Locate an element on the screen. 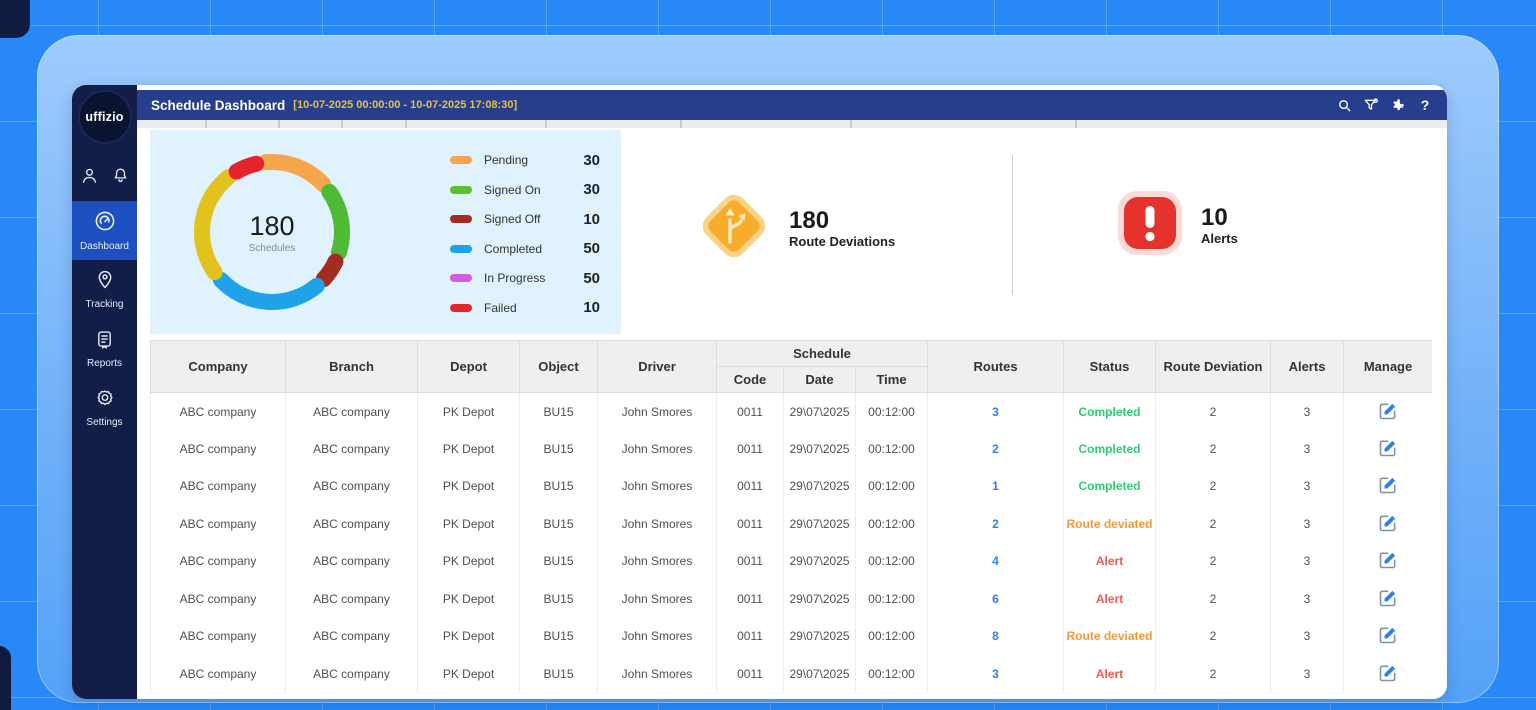  filter-icon is located at coordinates (1371, 105).